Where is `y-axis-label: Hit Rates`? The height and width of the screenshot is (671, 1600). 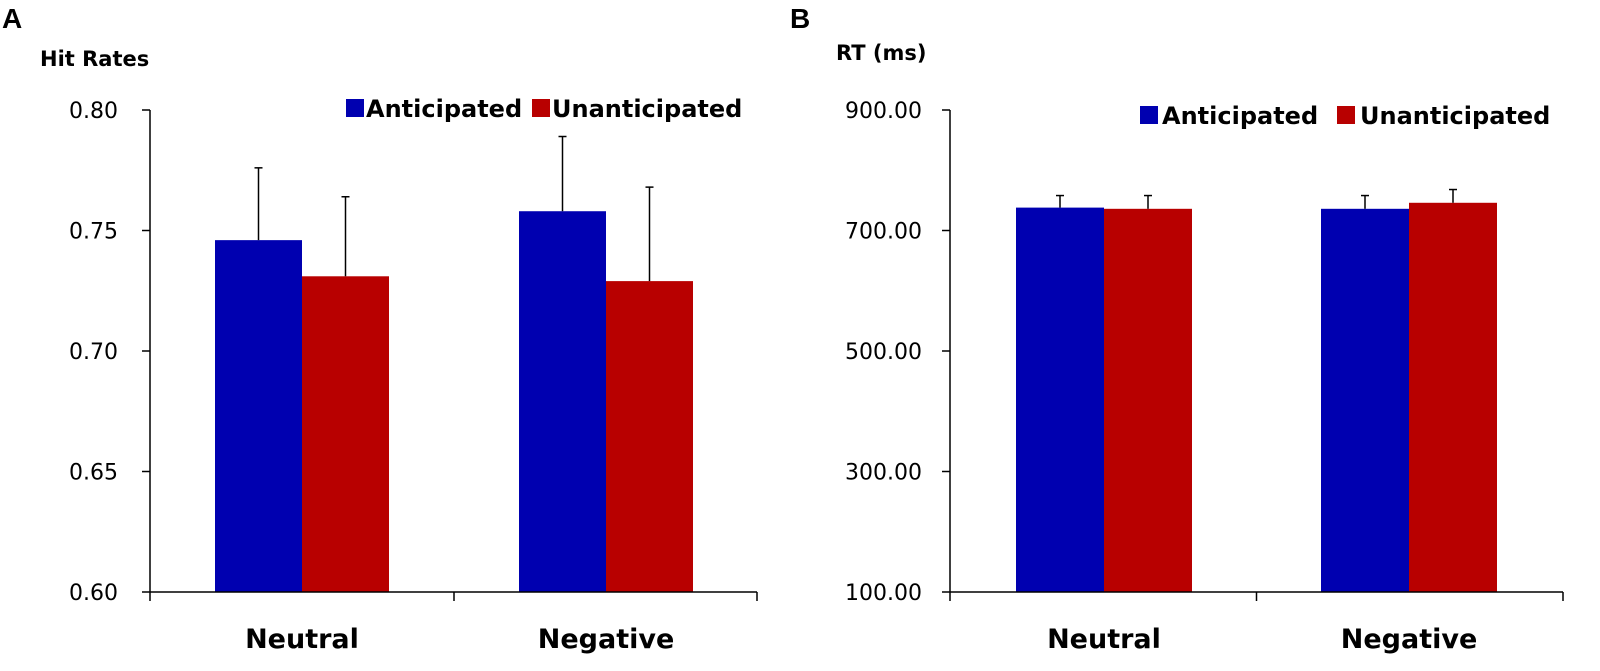
y-axis-label: Hit Rates is located at coordinates (94, 59).